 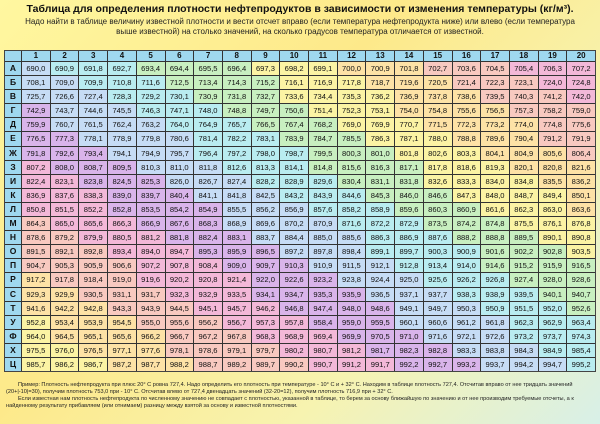 What do you see at coordinates (495, 308) in the screenshot?
I see `density-cell: 950,9` at bounding box center [495, 308].